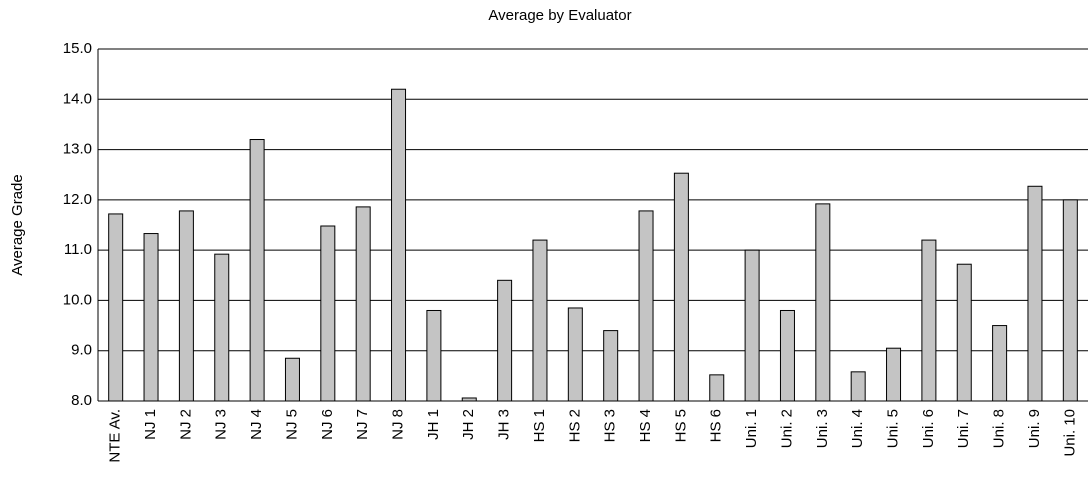 Image resolution: width=1088 pixels, height=488 pixels. I want to click on y-tick-label: 8.0, so click(81, 400).